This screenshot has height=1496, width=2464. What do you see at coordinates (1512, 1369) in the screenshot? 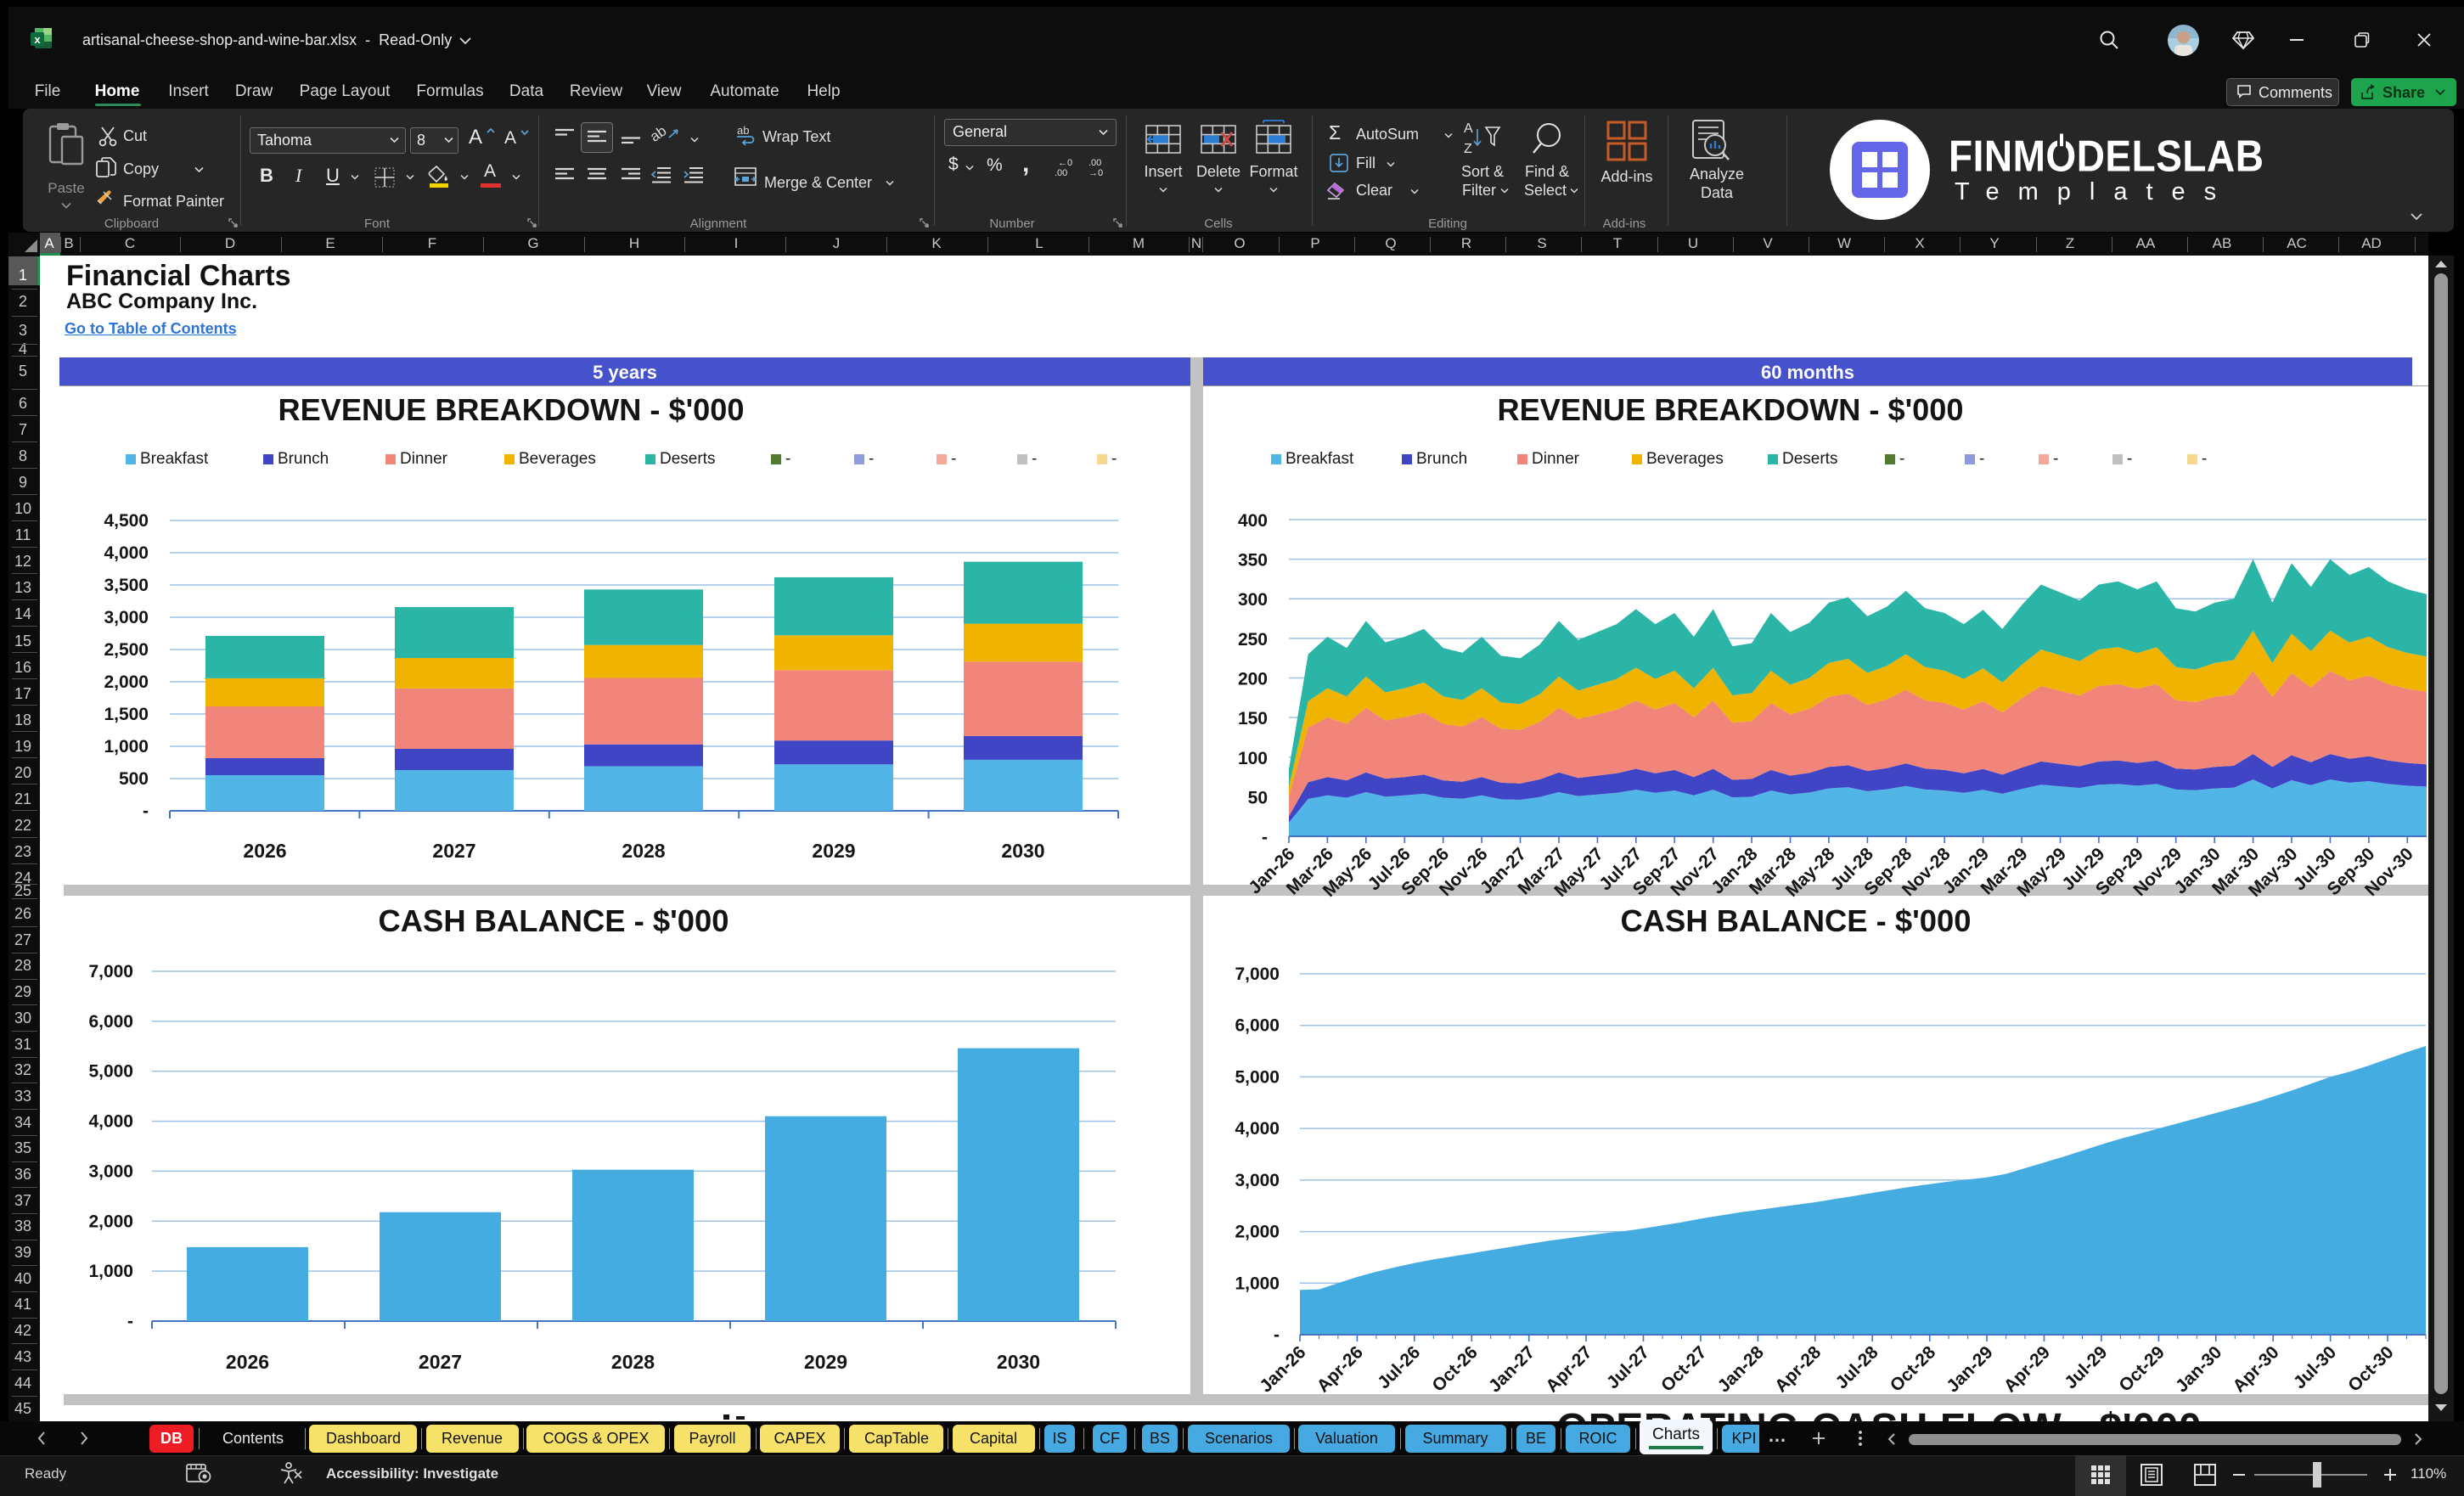
I see `svg-text: Jan-27` at bounding box center [1512, 1369].